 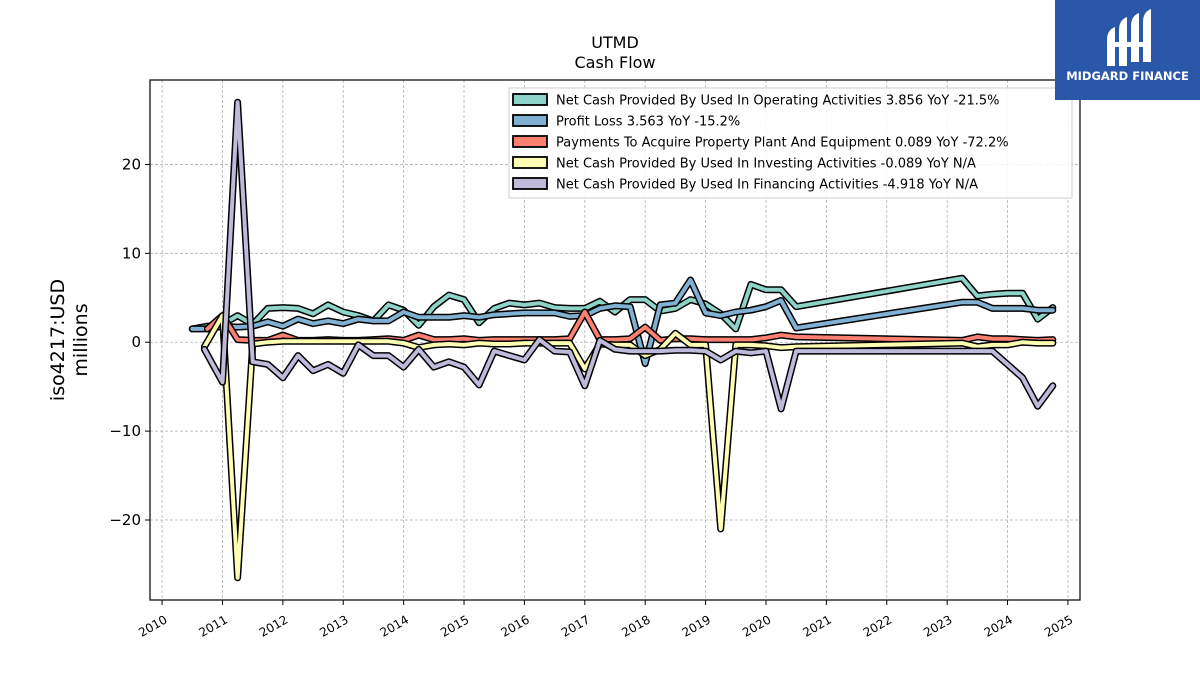 I want to click on chart-subtitle: Cash Flow, so click(x=614, y=62).